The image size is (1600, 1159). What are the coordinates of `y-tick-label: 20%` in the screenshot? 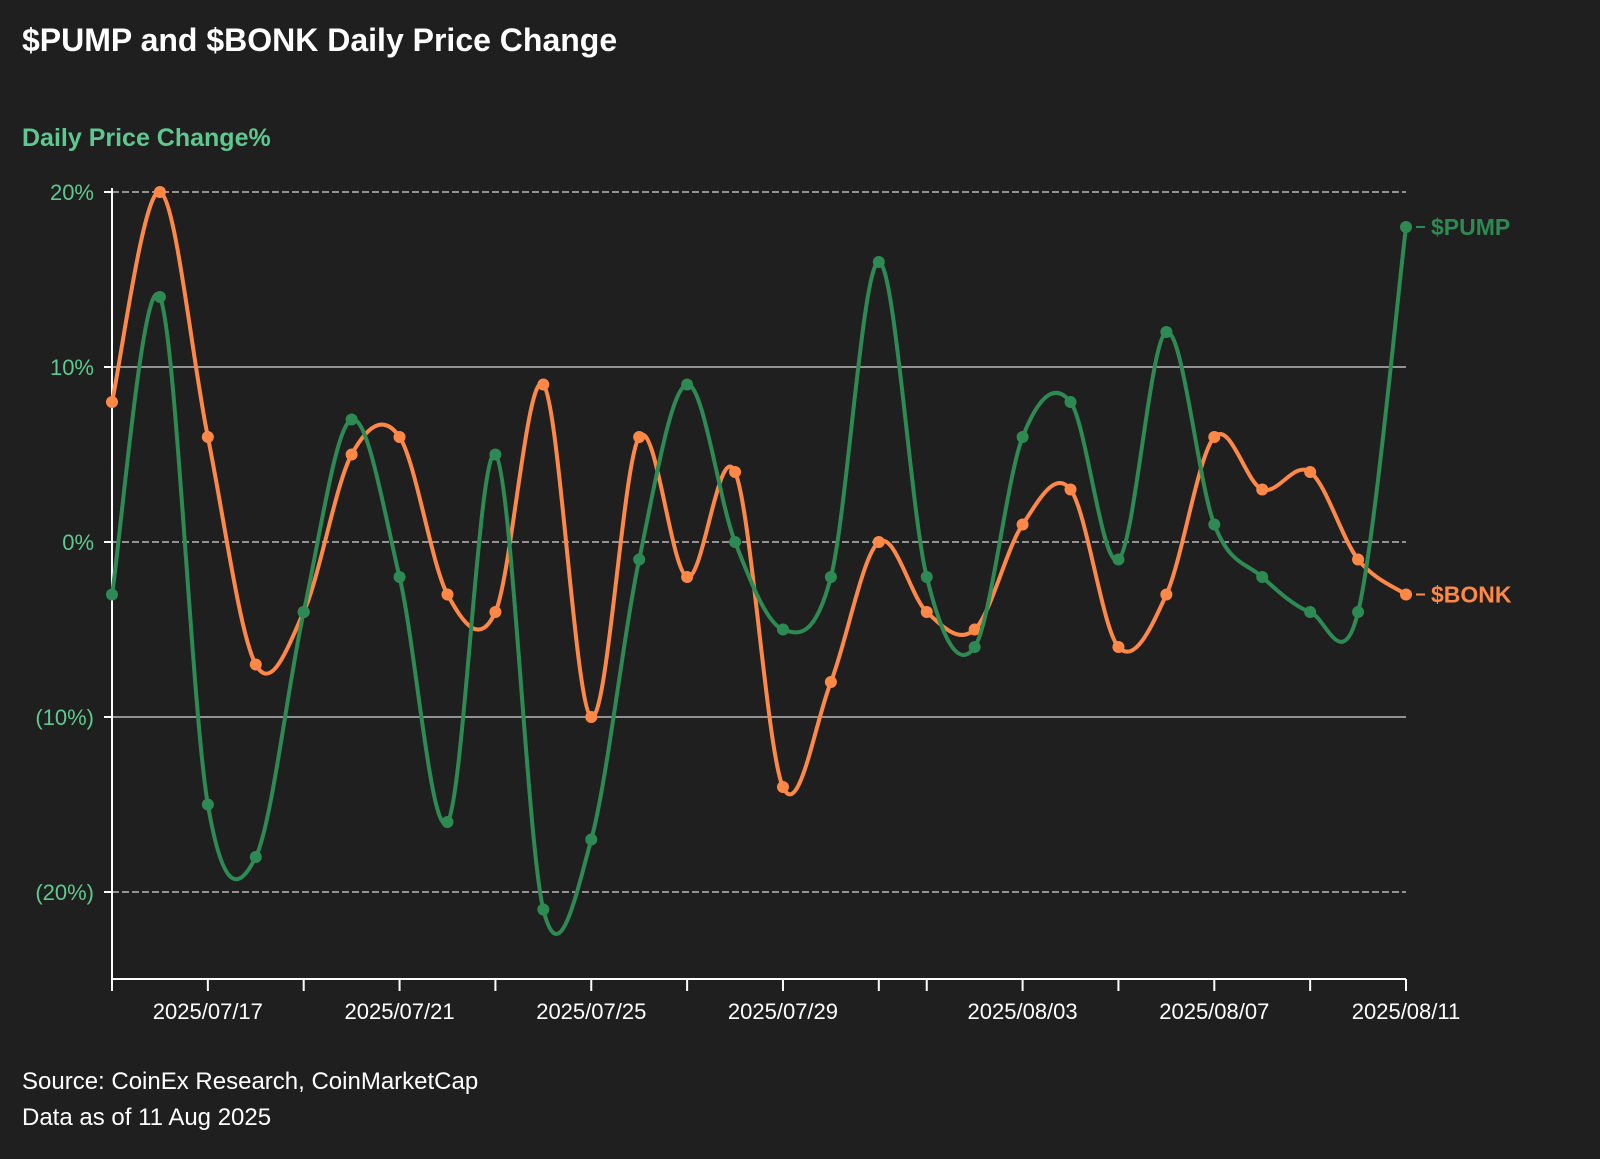 It's located at (72, 192).